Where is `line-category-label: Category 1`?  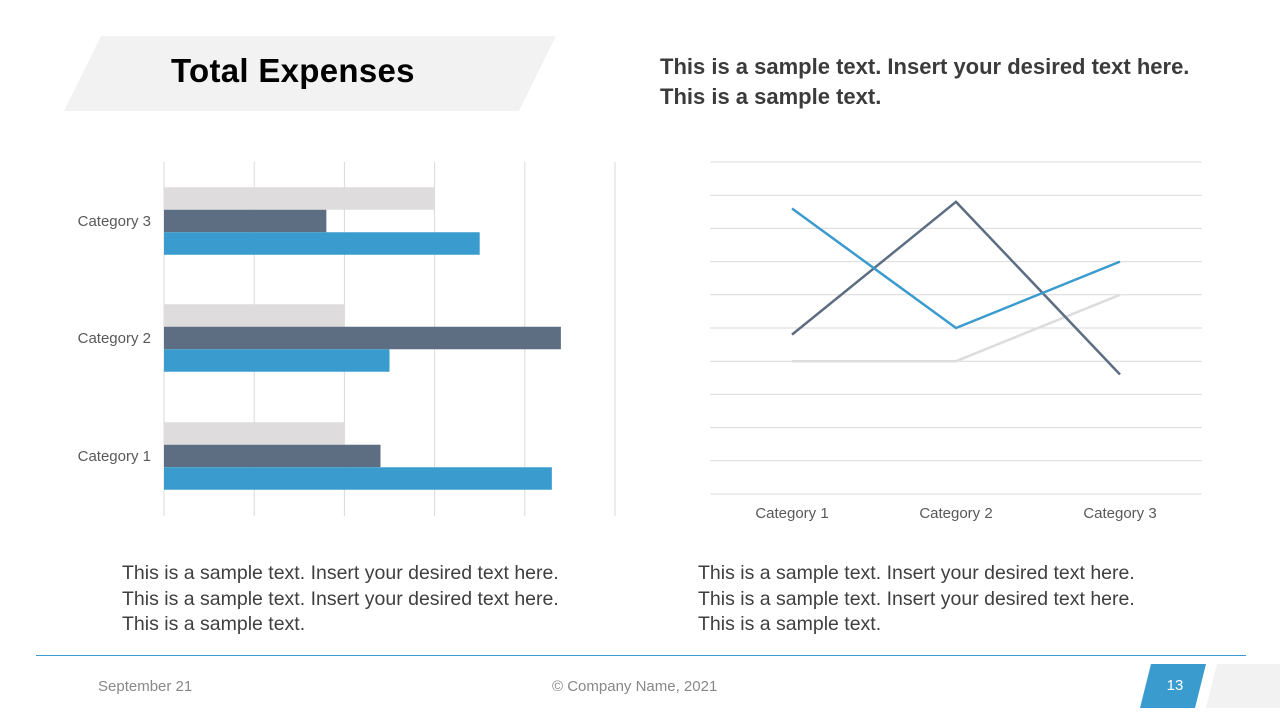
line-category-label: Category 1 is located at coordinates (791, 513).